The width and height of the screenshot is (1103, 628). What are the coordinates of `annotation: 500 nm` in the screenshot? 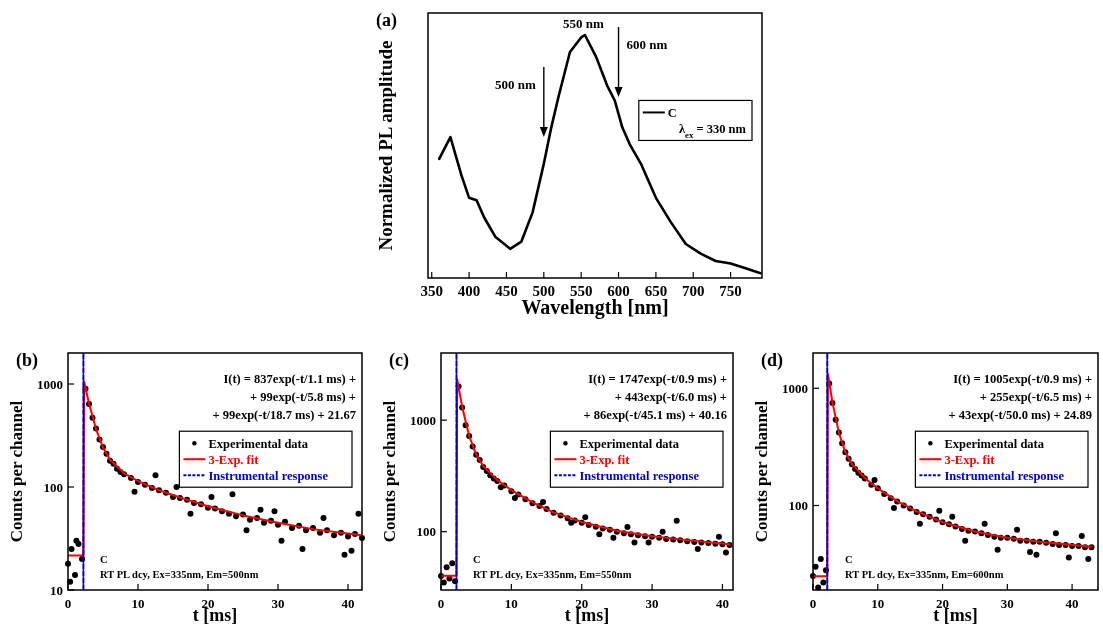 It's located at (515, 85).